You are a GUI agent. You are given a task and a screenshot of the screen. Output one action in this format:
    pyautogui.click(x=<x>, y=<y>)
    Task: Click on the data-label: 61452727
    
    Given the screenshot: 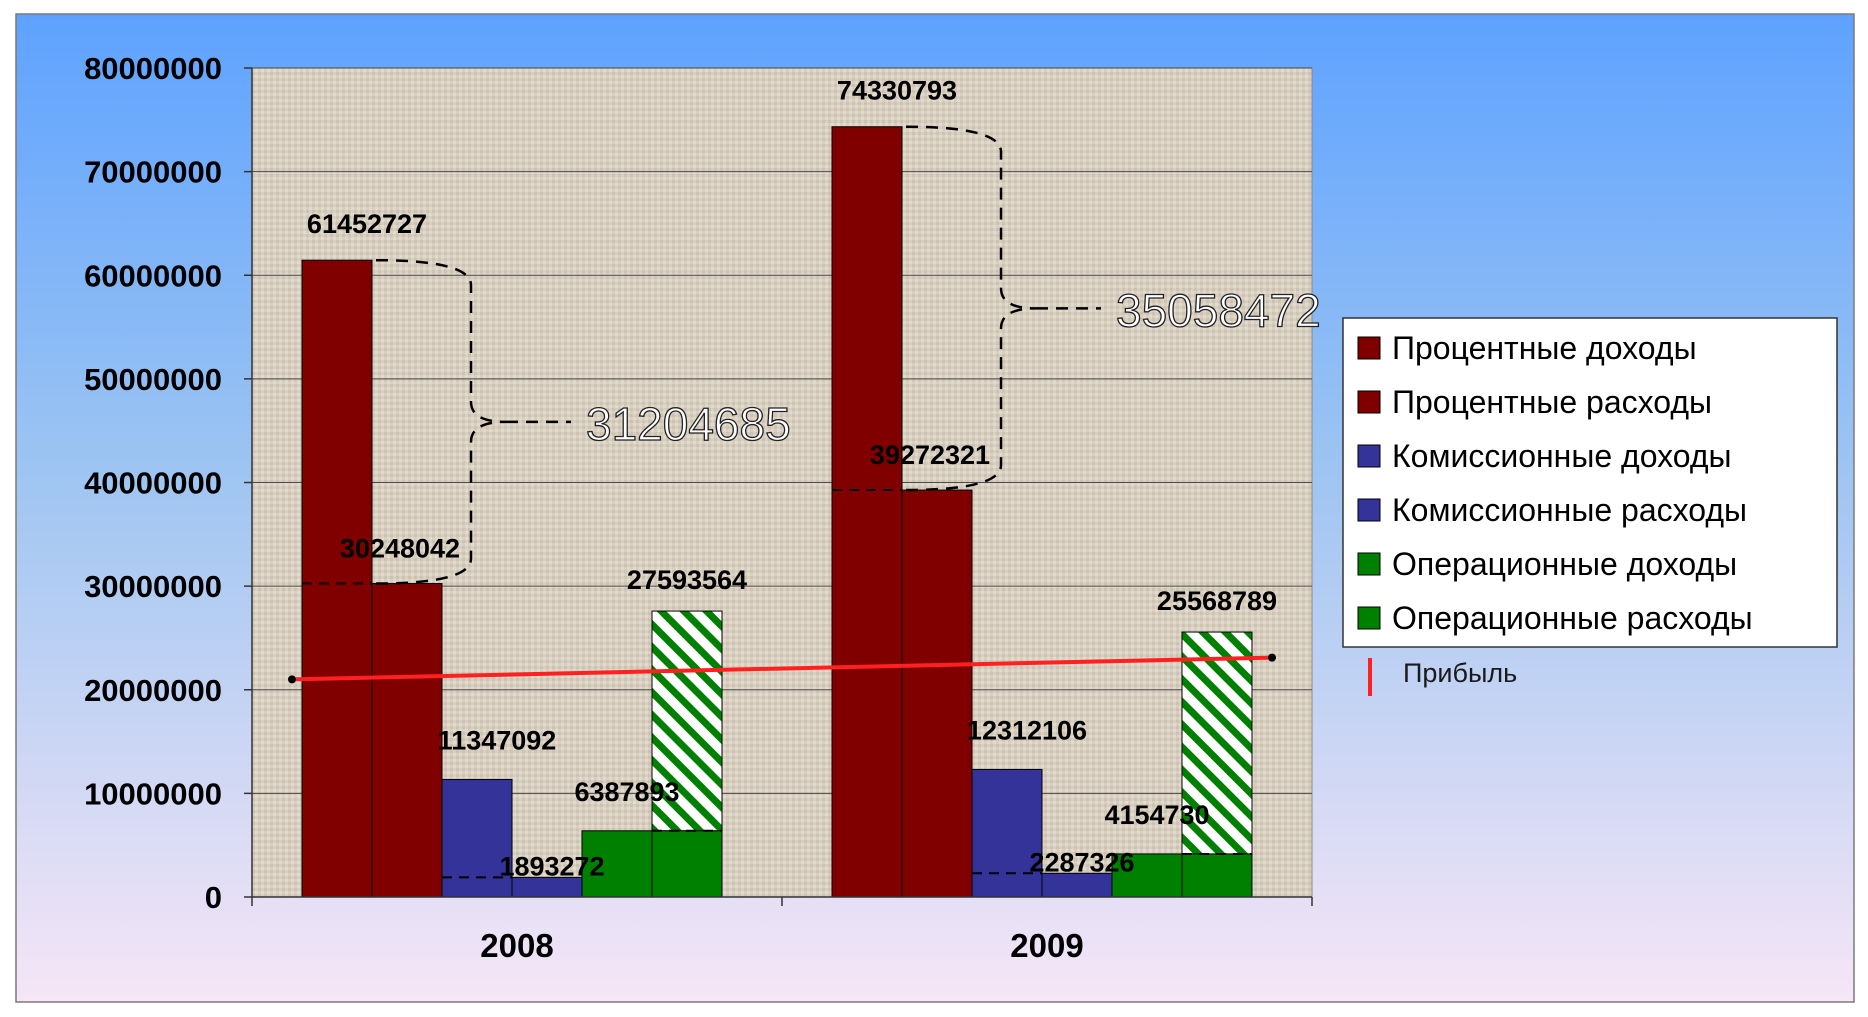 What is the action you would take?
    pyautogui.click(x=367, y=224)
    